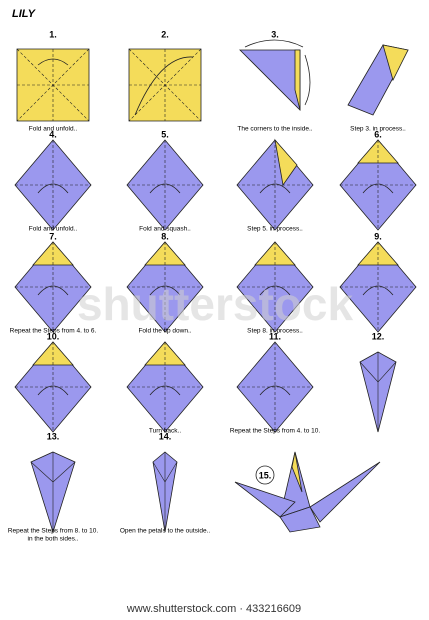 This screenshot has height=620, width=429. What do you see at coordinates (275, 229) in the screenshot?
I see `step-caption: Step 5. in process..` at bounding box center [275, 229].